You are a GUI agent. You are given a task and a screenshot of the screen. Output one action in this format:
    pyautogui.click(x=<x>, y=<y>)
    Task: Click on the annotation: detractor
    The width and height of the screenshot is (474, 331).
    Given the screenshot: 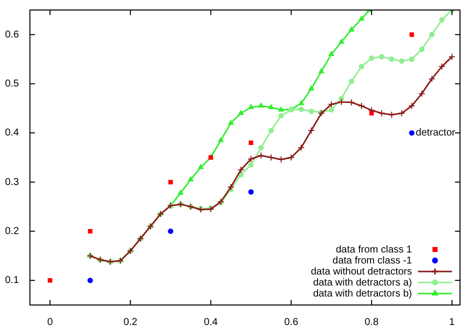 What is the action you would take?
    pyautogui.click(x=436, y=133)
    